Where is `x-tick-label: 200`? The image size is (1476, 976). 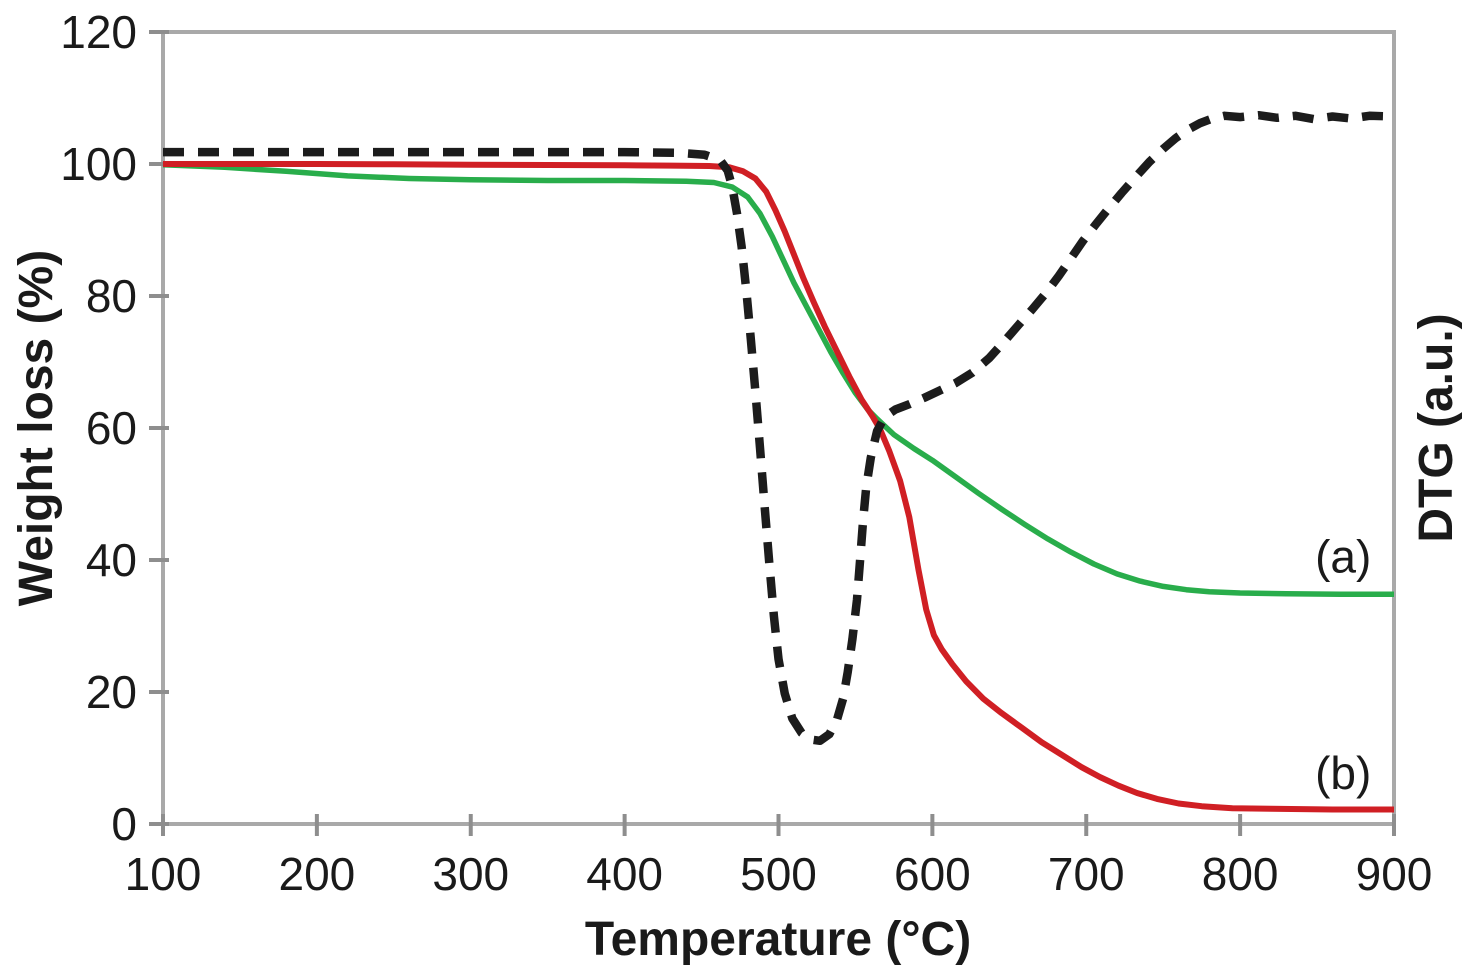
x-tick-label: 200 is located at coordinates (317, 874).